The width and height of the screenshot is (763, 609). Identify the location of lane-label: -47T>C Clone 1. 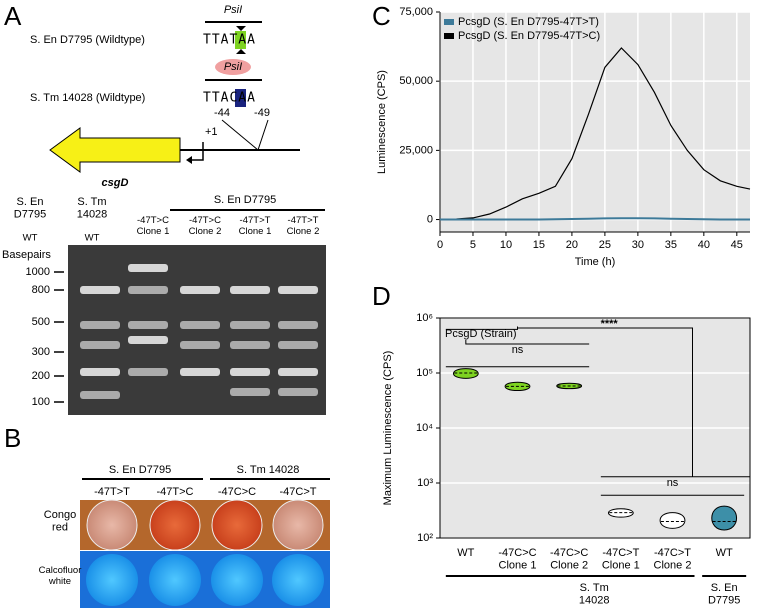
(153, 226).